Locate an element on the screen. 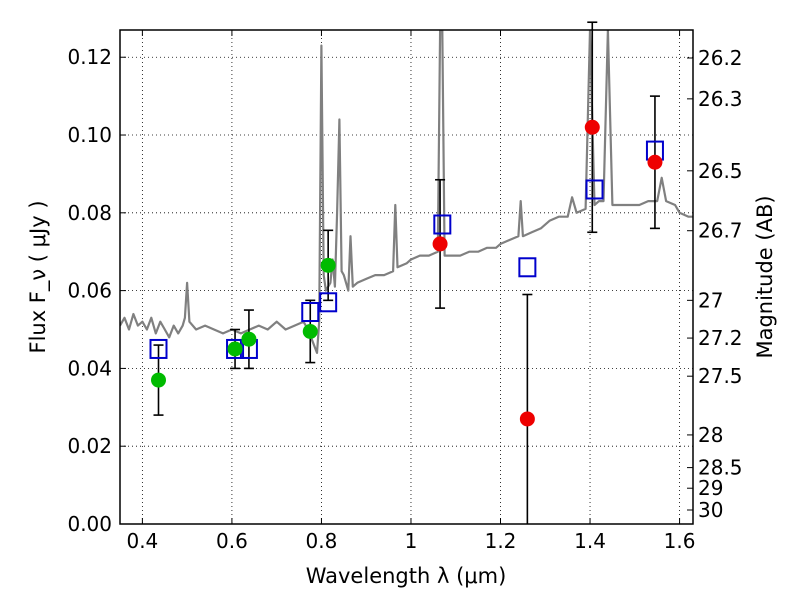 The image size is (800, 600). y-tick-label: 0.04 is located at coordinates (89, 368).